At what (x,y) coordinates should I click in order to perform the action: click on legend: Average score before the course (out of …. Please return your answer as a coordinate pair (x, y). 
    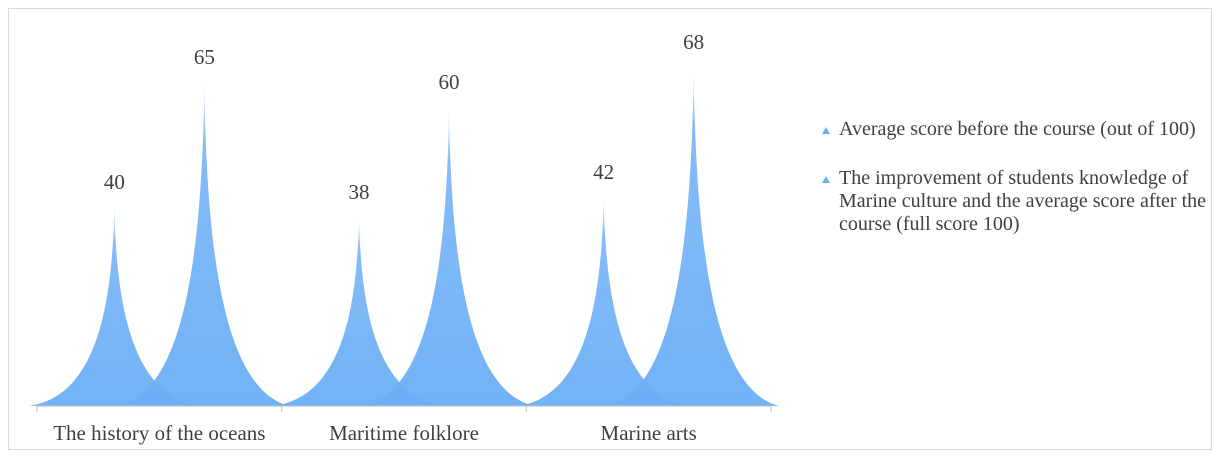
    Looking at the image, I should click on (1021, 190).